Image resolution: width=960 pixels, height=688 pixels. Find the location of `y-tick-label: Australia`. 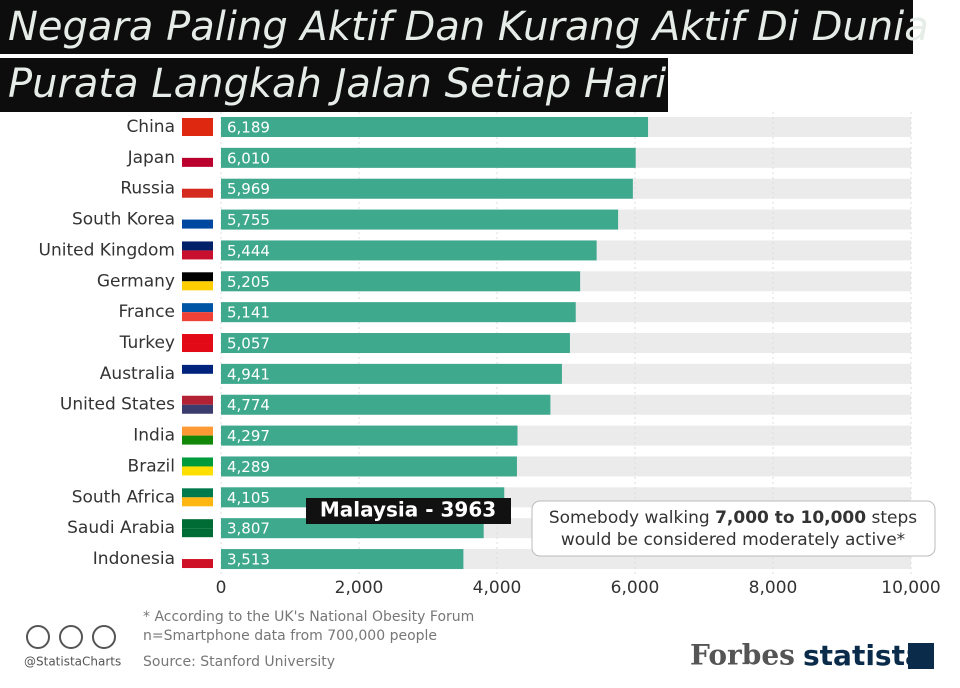

y-tick-label: Australia is located at coordinates (137, 374).